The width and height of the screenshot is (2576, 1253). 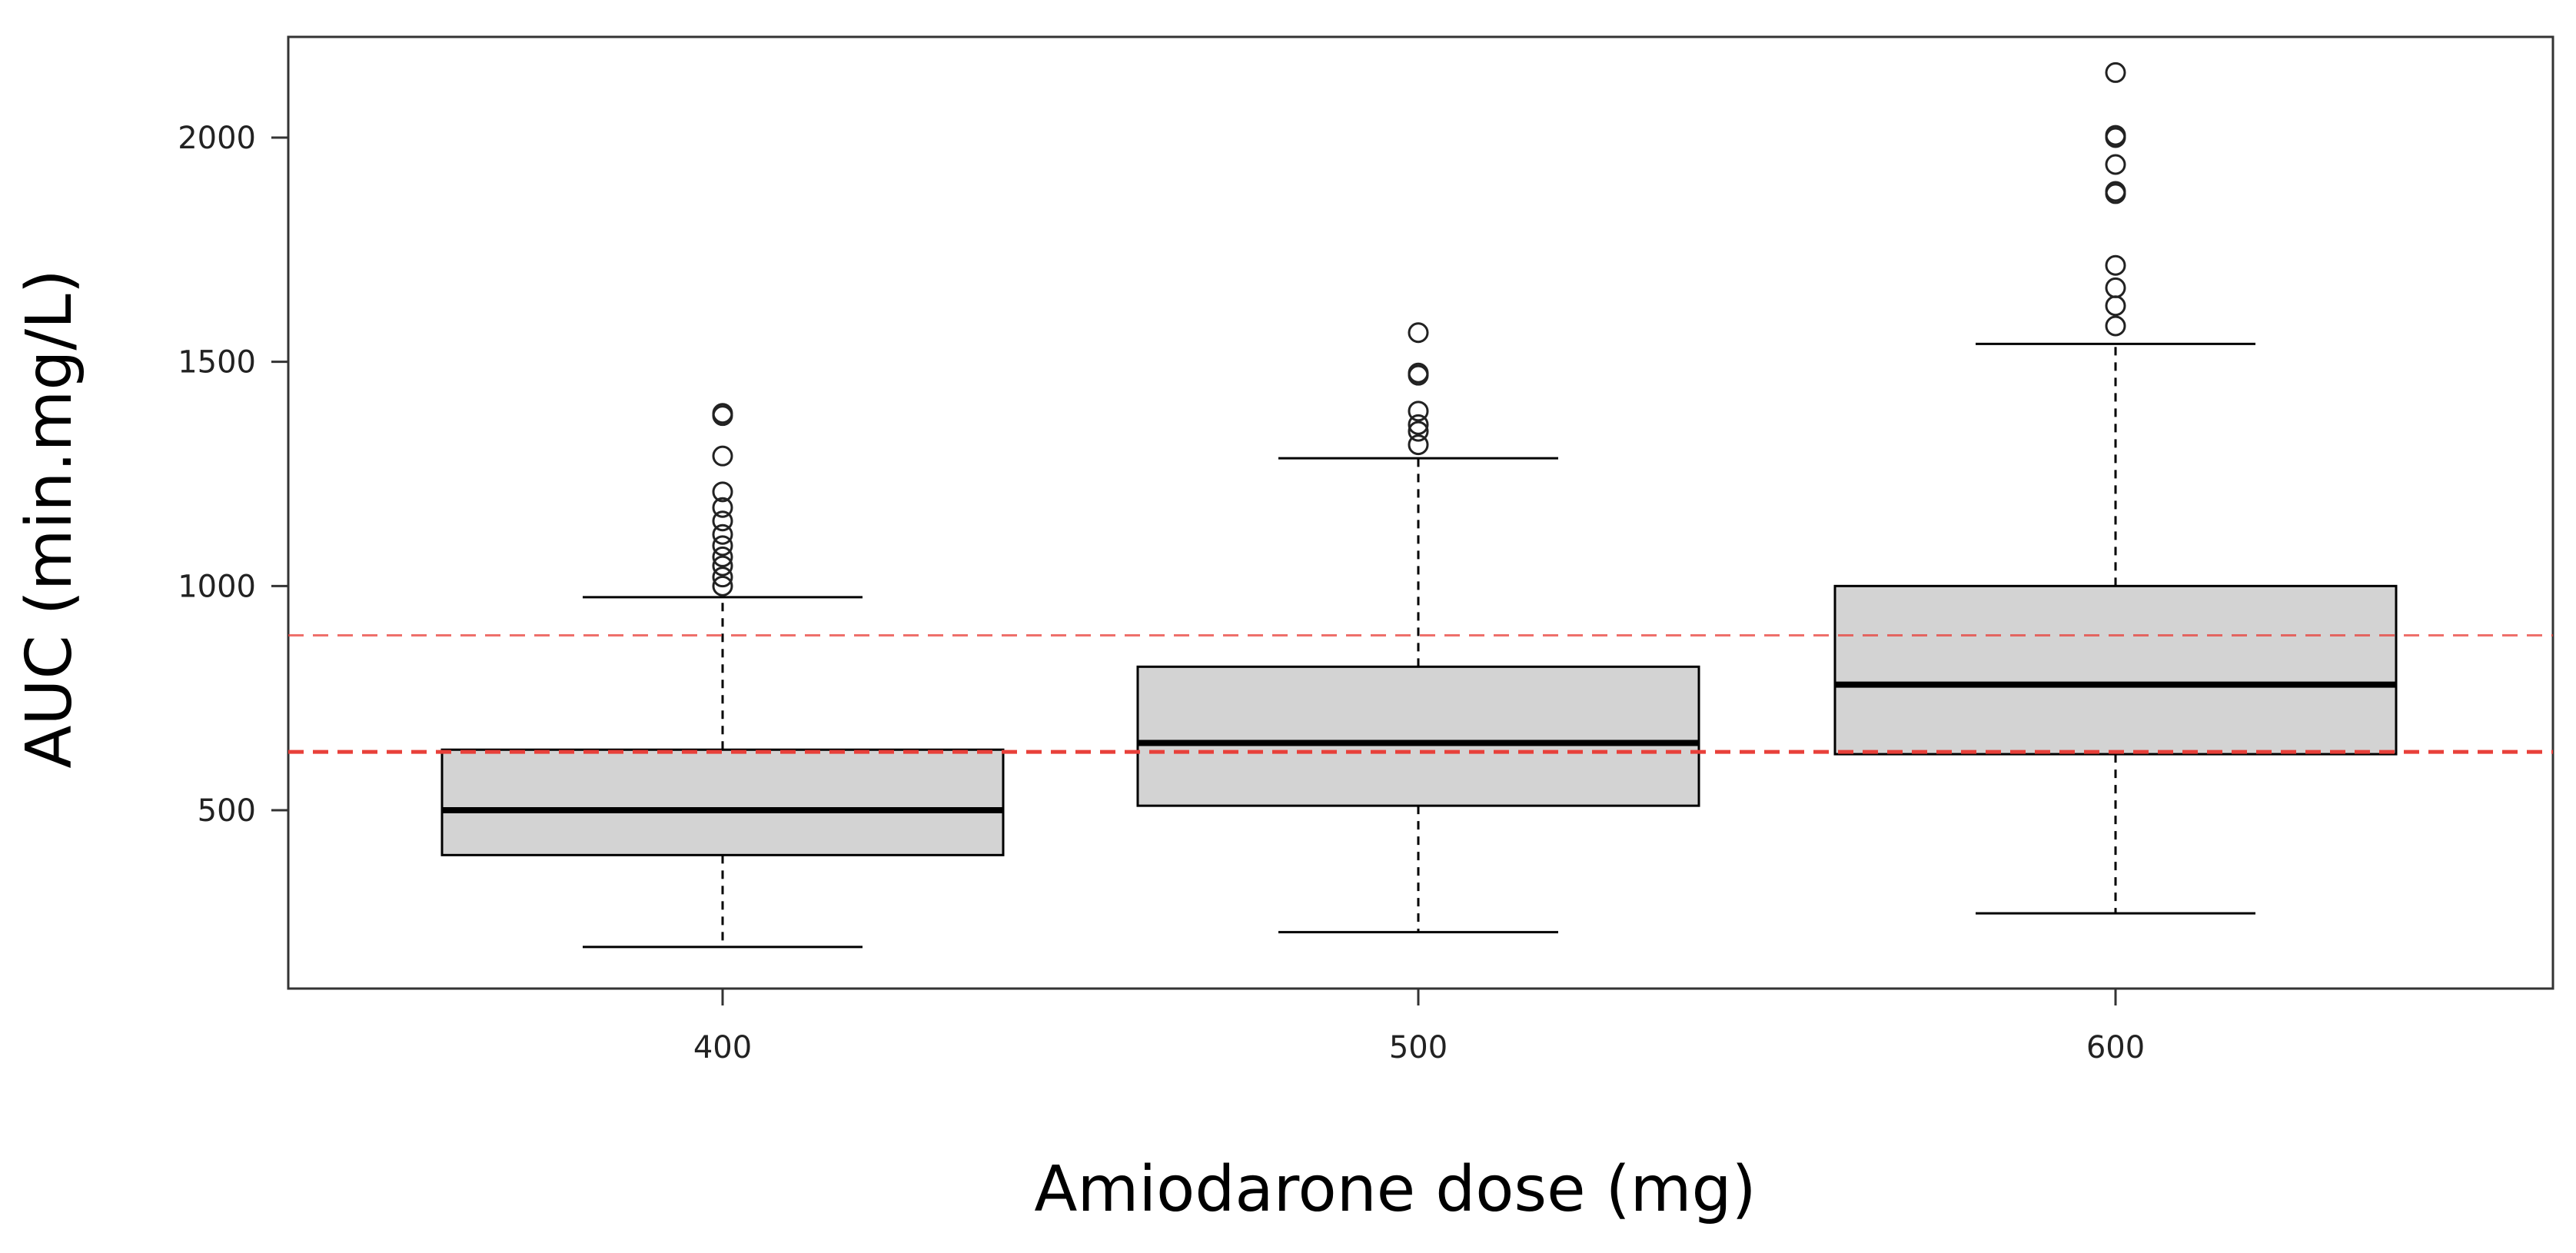 I want to click on y-tick-label: 1000, so click(x=217, y=586).